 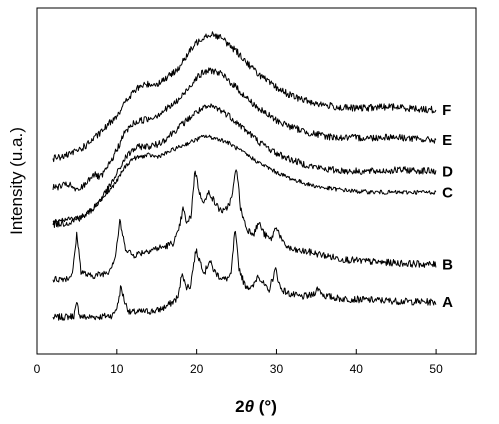 I want to click on x-axis-label-main: 2, so click(x=239, y=406).